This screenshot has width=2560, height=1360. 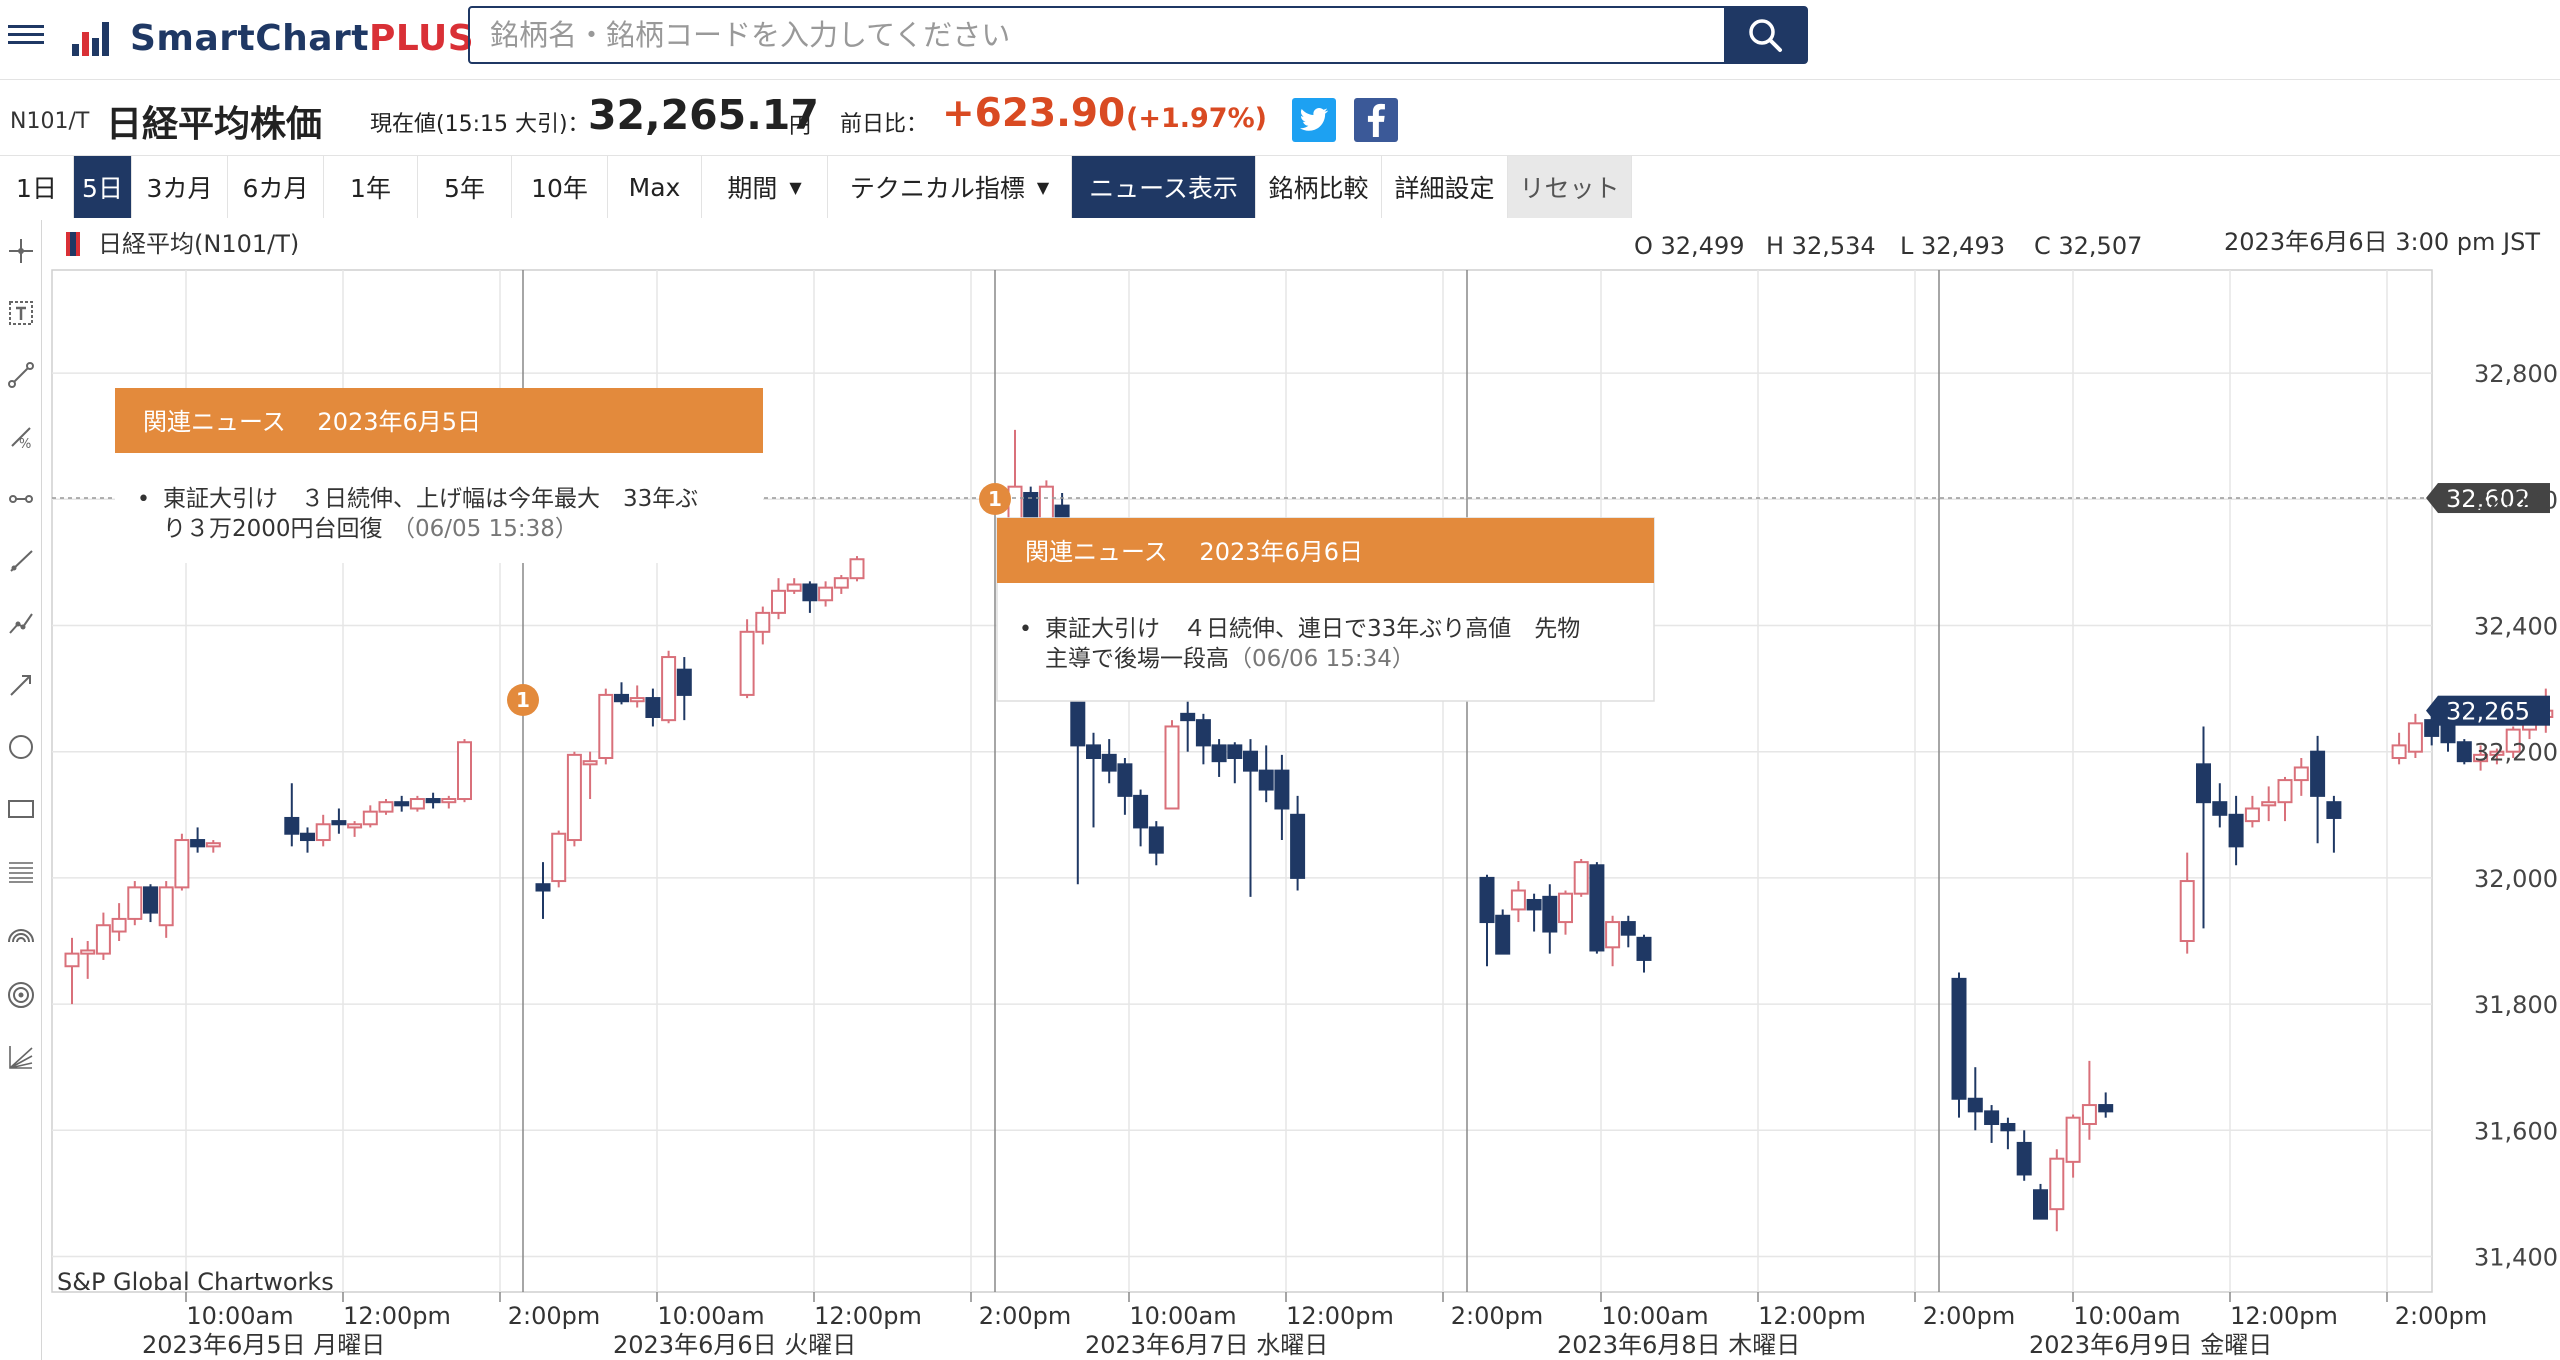 What do you see at coordinates (884, 124) in the screenshot?
I see `change-label: 前日比：` at bounding box center [884, 124].